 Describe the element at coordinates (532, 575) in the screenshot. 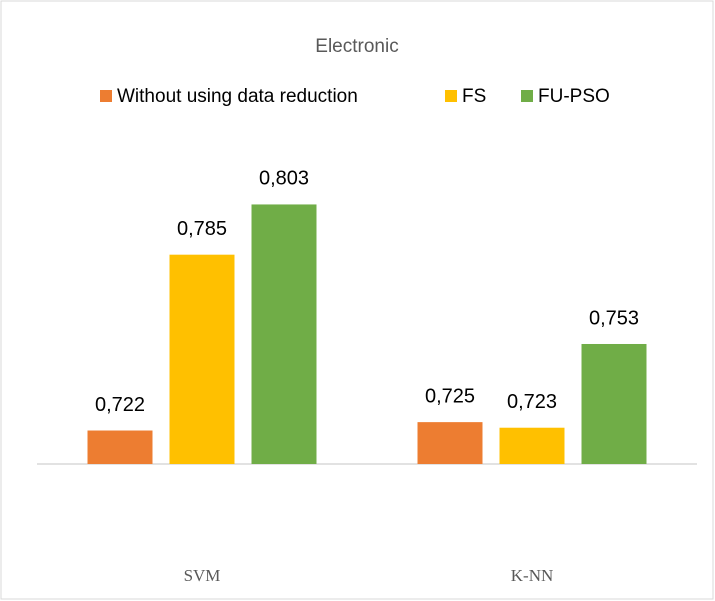

I see `x-tick-label: K-NN` at that location.